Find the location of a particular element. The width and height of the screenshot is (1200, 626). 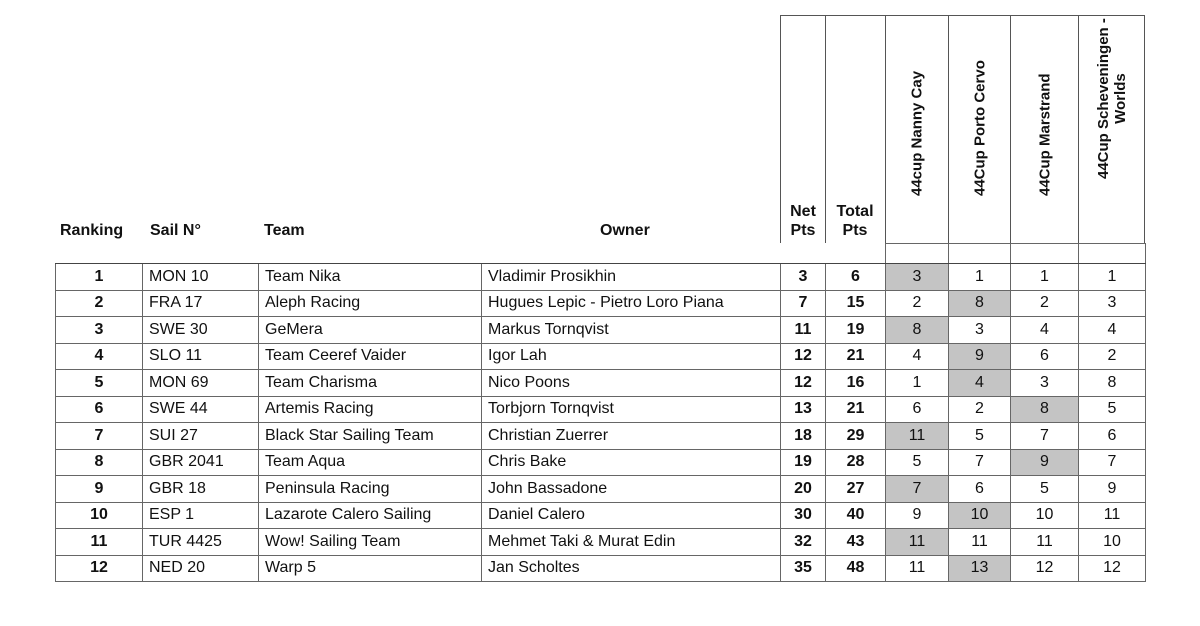

total-pts-cell: 19 is located at coordinates (855, 330).